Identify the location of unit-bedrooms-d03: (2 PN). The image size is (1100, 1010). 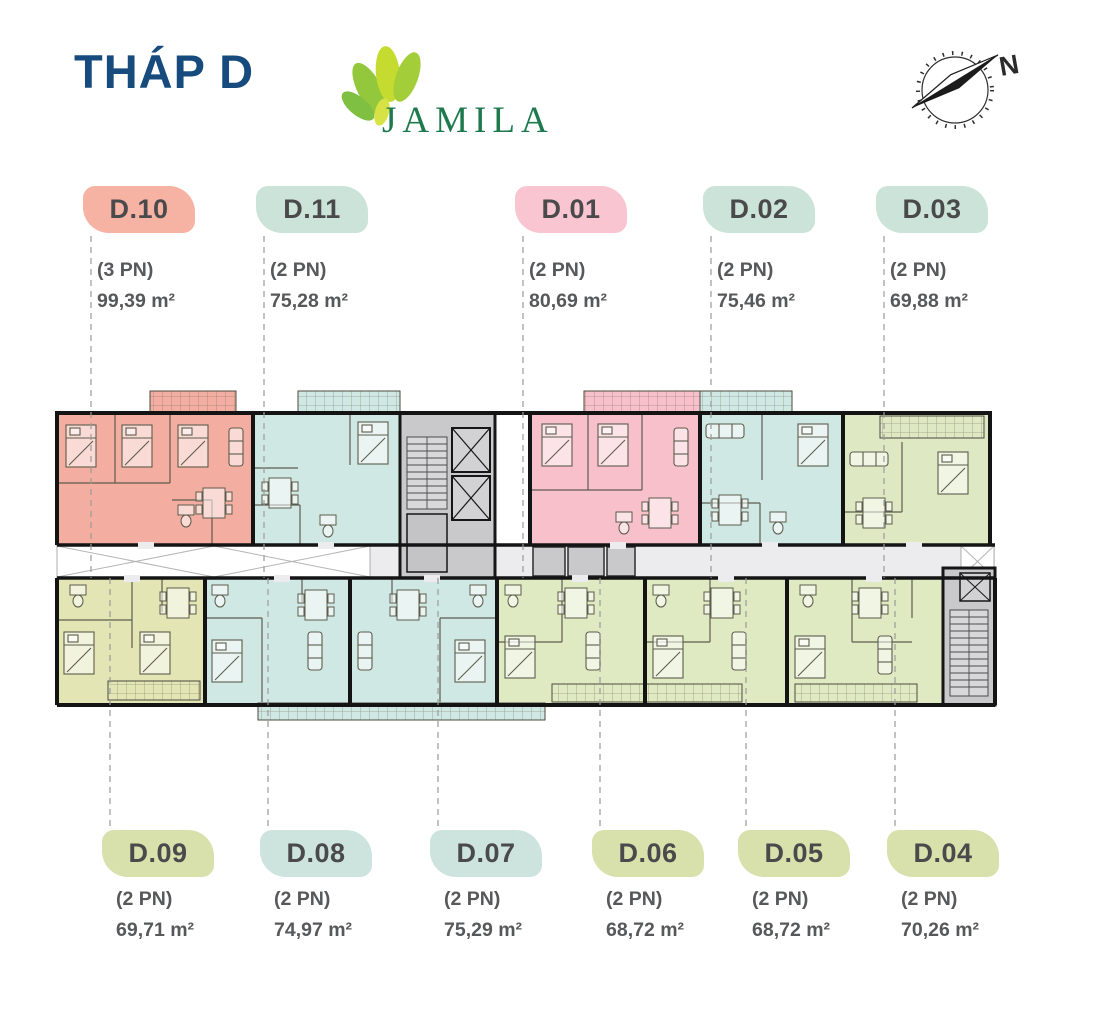
(918, 270).